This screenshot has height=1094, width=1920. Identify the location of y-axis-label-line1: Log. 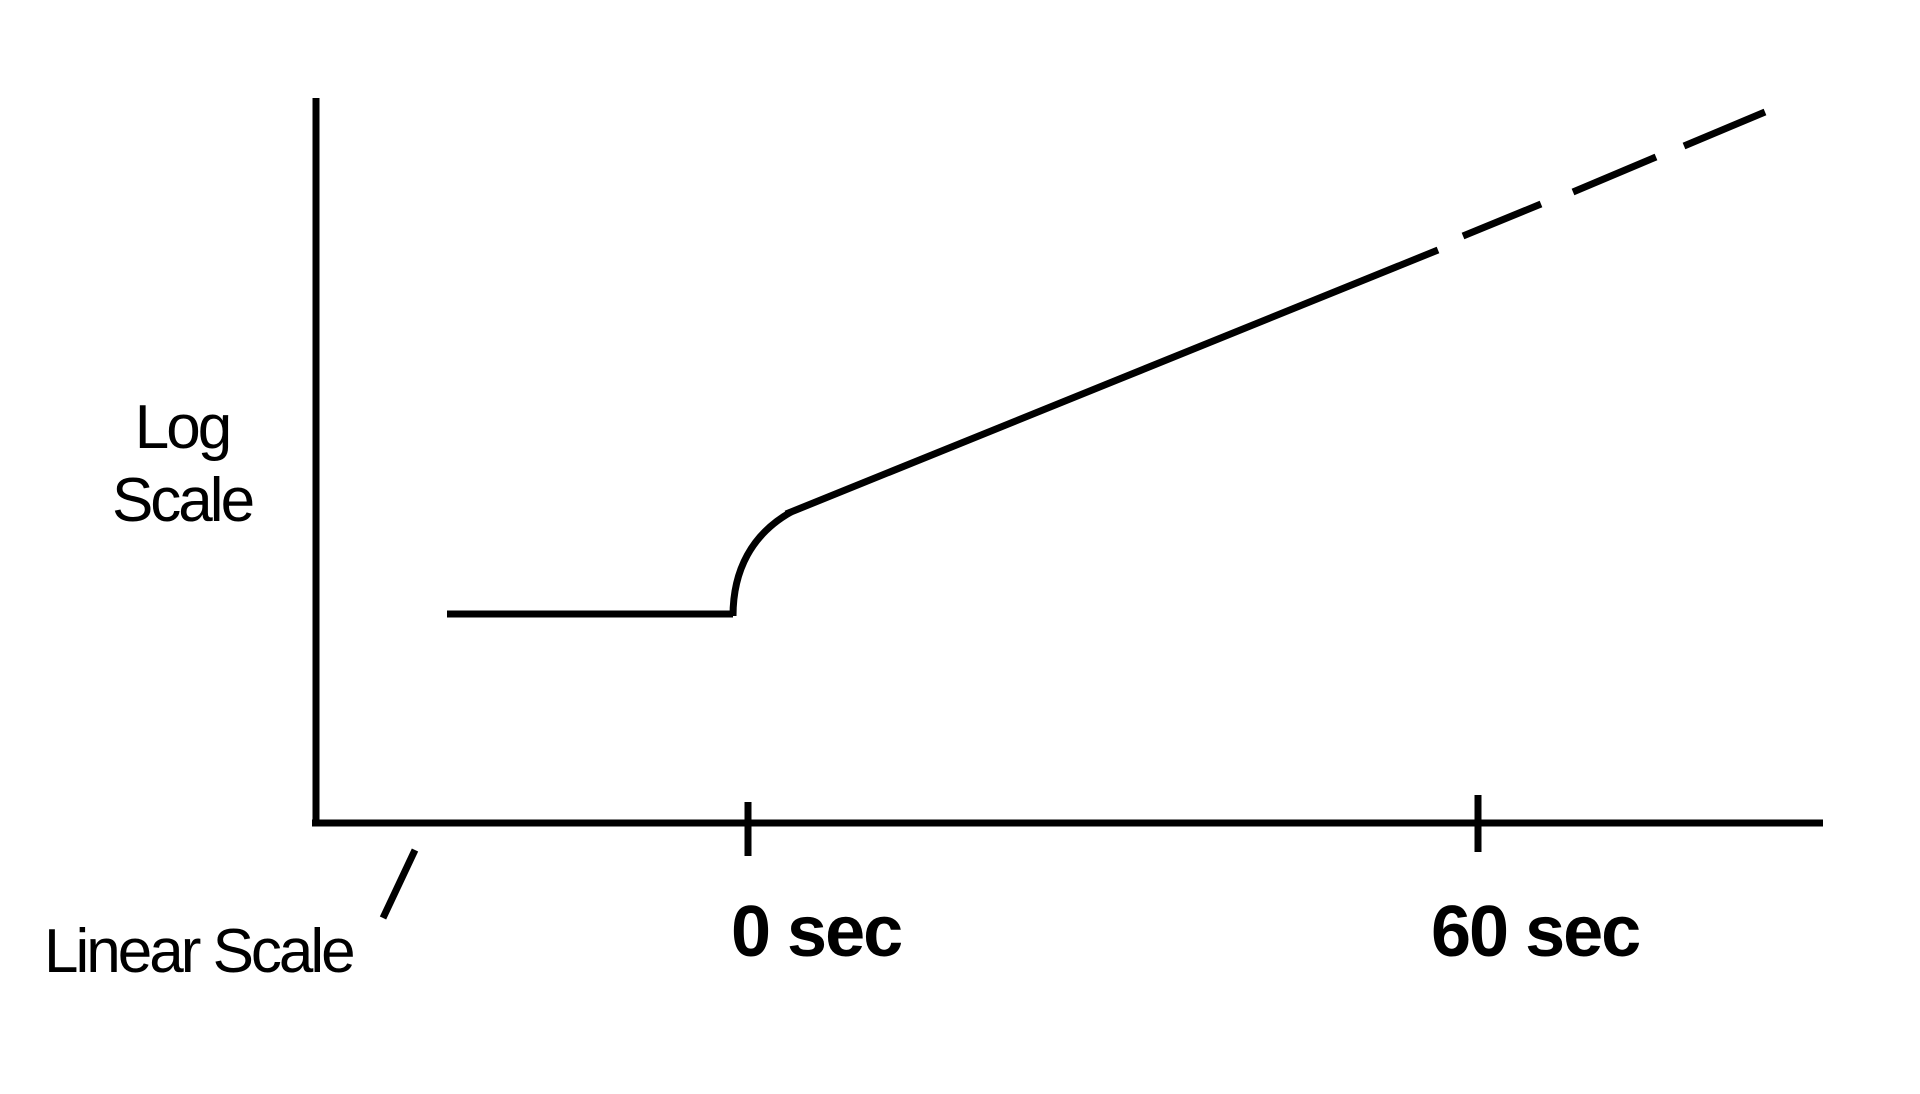
(182, 427).